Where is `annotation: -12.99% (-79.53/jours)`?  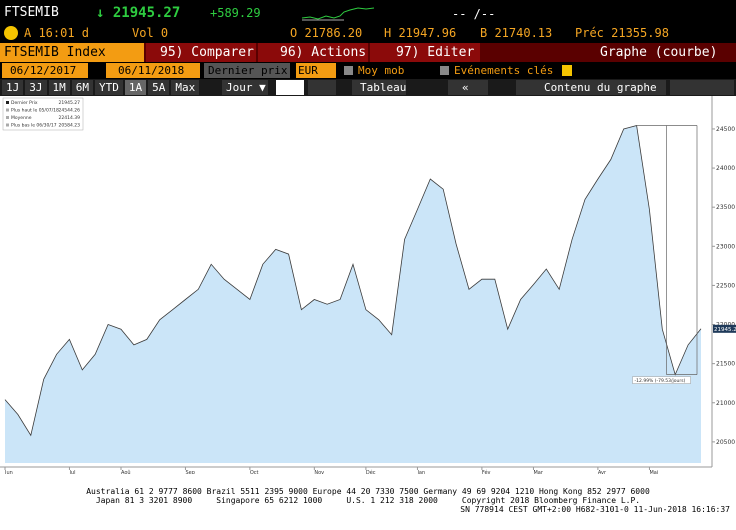 annotation: -12.99% (-79.53/jours) is located at coordinates (660, 381).